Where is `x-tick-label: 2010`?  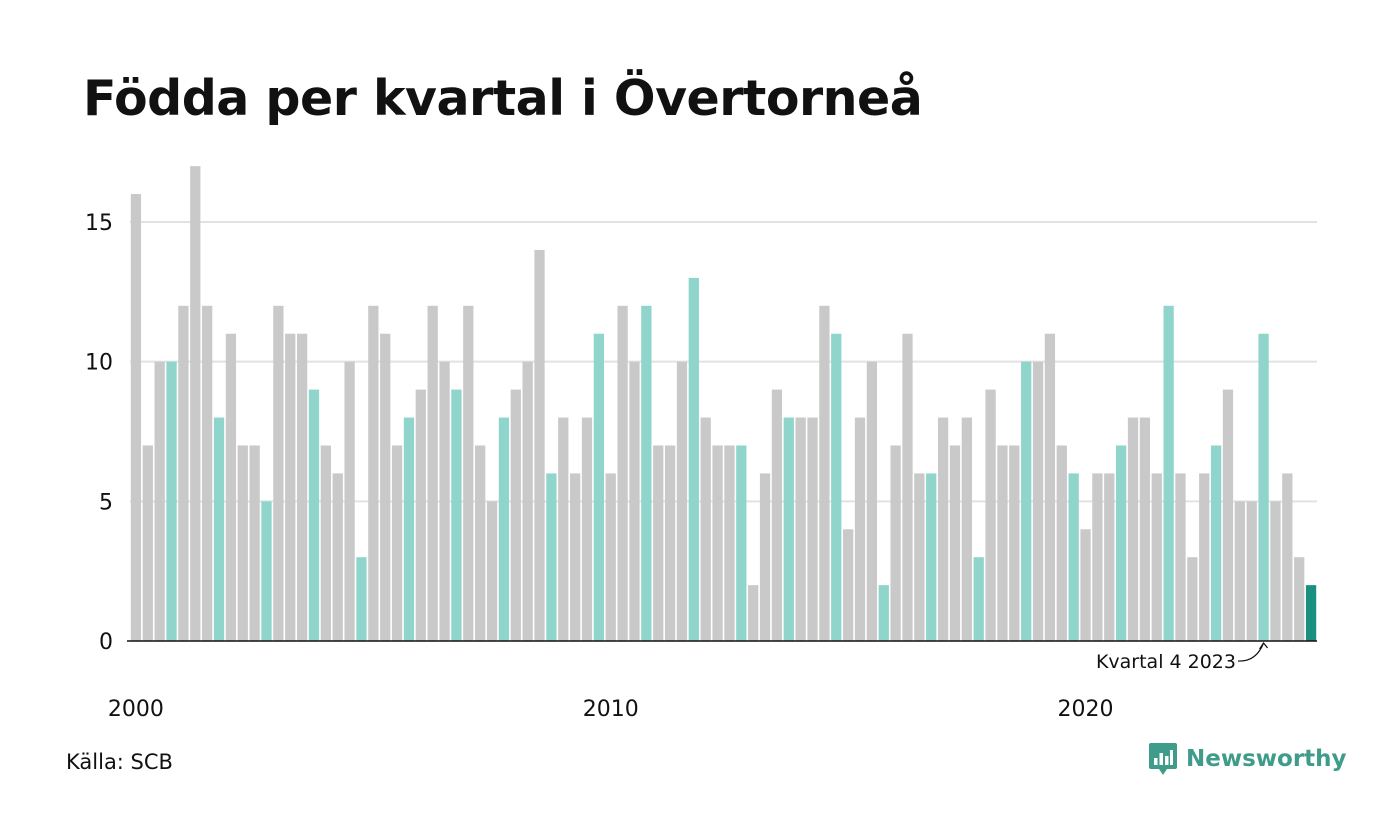 x-tick-label: 2010 is located at coordinates (611, 709).